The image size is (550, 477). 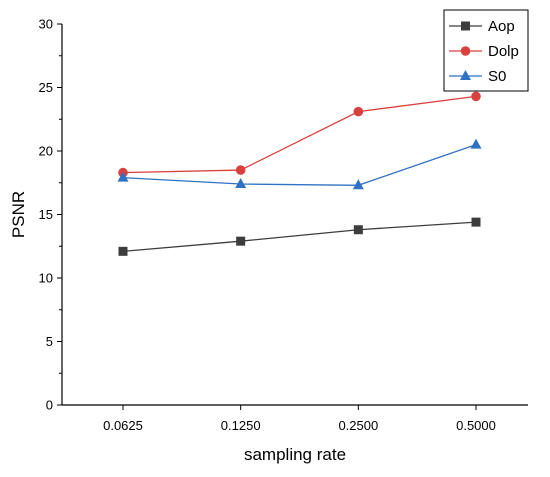 I want to click on x-tick-label: 0.5000, so click(x=476, y=425).